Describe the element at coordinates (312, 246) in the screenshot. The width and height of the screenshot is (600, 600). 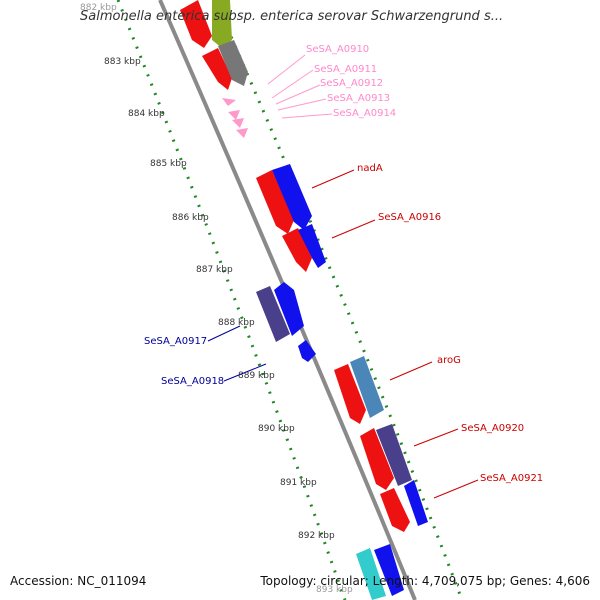
I see `gene-SeSA_A0916-blue` at that location.